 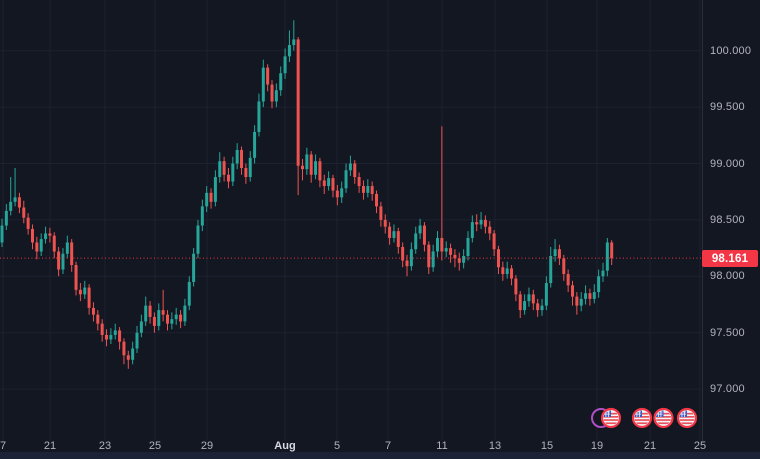 What do you see at coordinates (727, 219) in the screenshot?
I see `y-axis-label: 98.500` at bounding box center [727, 219].